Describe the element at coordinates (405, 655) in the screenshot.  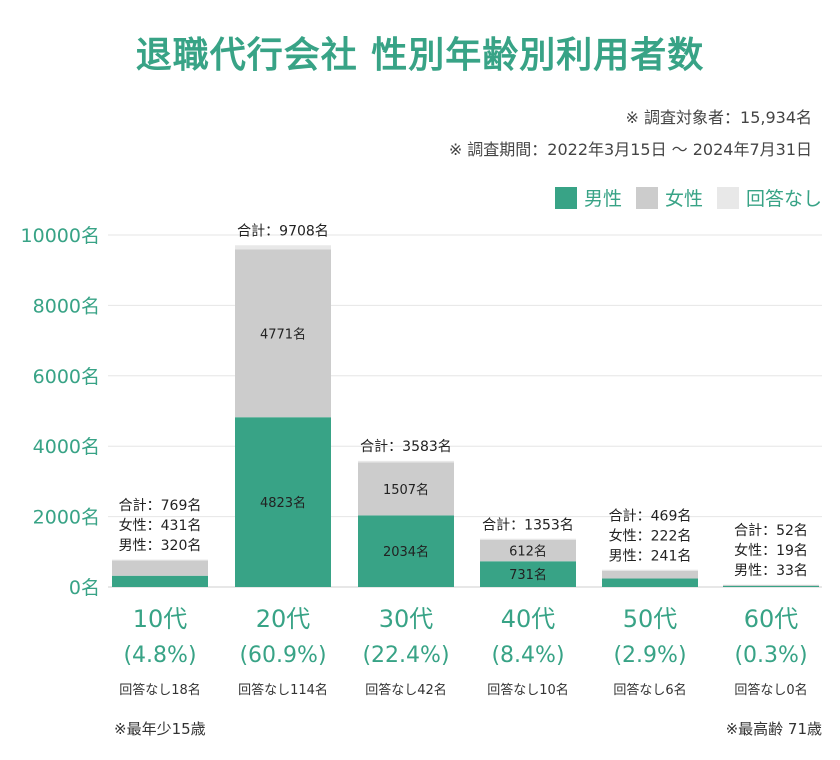
I see `x-percent-label: (22.4%)` at that location.